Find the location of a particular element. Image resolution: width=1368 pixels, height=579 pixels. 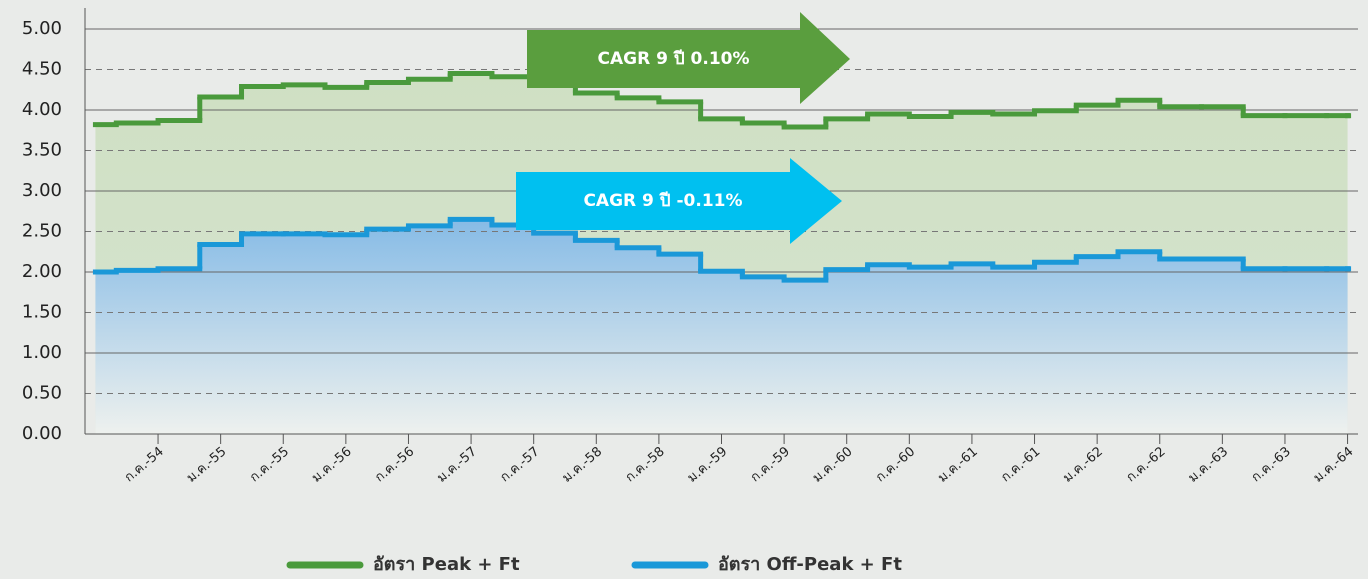

annotation-text: CAGR 9 ปี 0.10% is located at coordinates (673, 58).